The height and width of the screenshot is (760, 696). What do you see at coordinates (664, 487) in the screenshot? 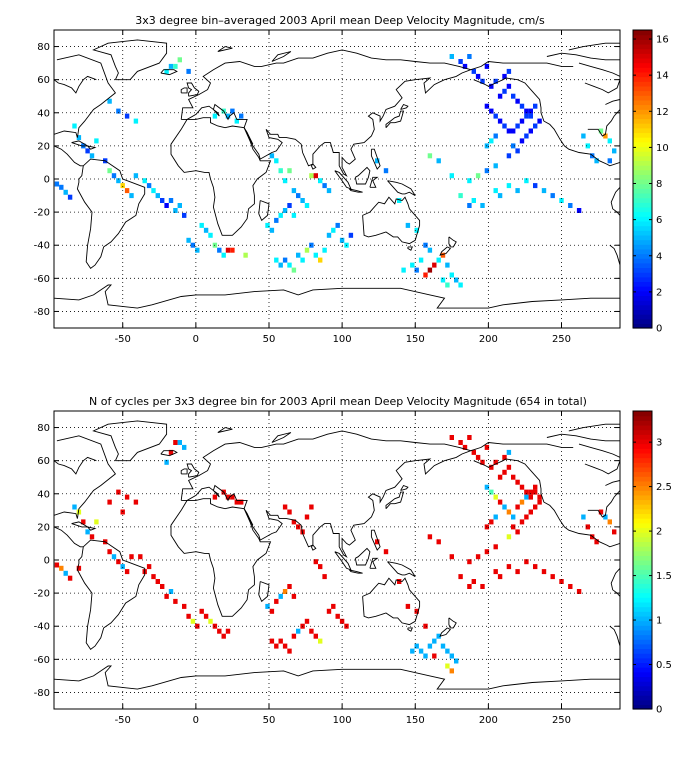
I see `colorbar-tick-label: 2.5` at bounding box center [664, 487].